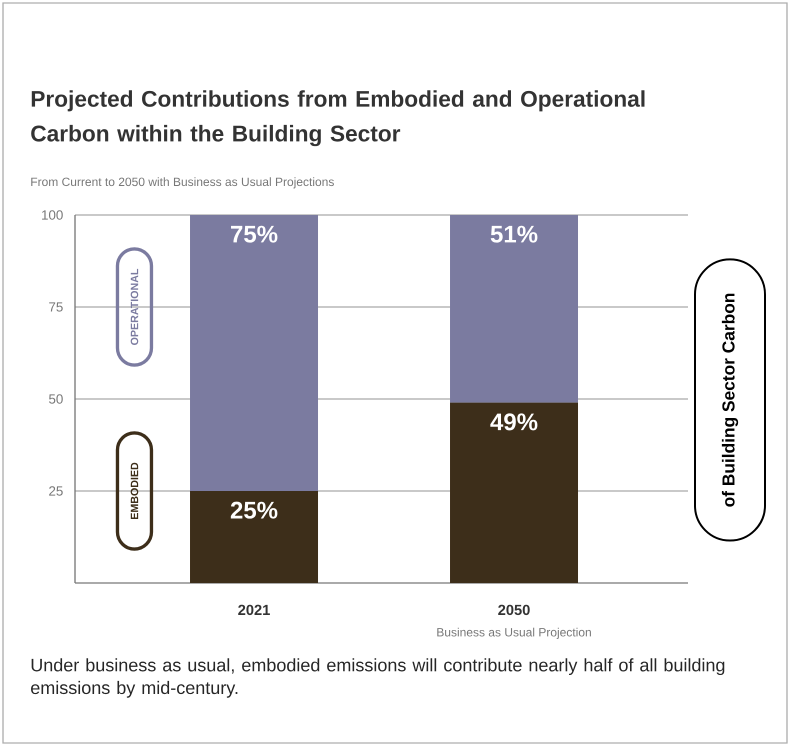 The height and width of the screenshot is (746, 790). Describe the element at coordinates (52, 215) in the screenshot. I see `y-tick-label: 100` at that location.